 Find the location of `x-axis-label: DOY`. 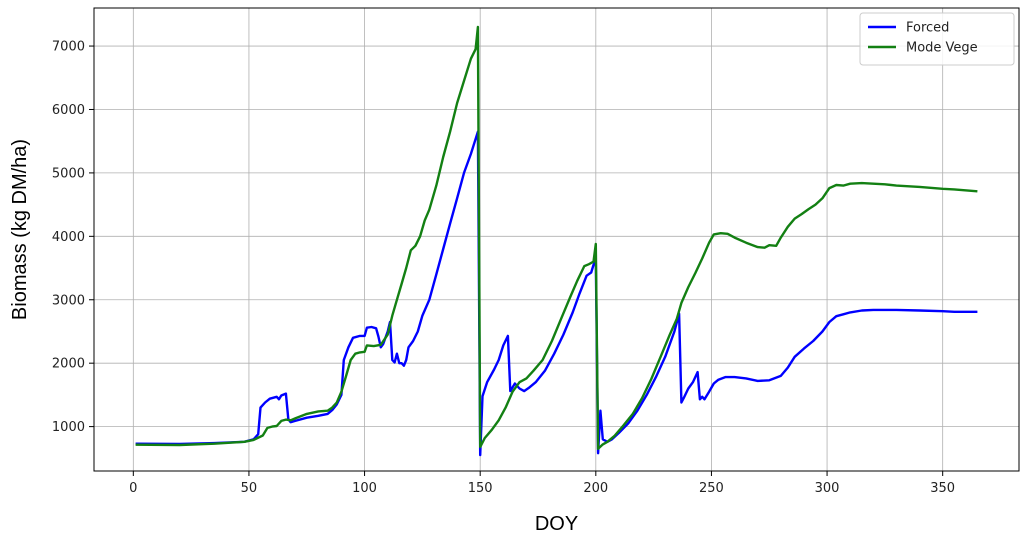

x-axis-label: DOY is located at coordinates (556, 524).